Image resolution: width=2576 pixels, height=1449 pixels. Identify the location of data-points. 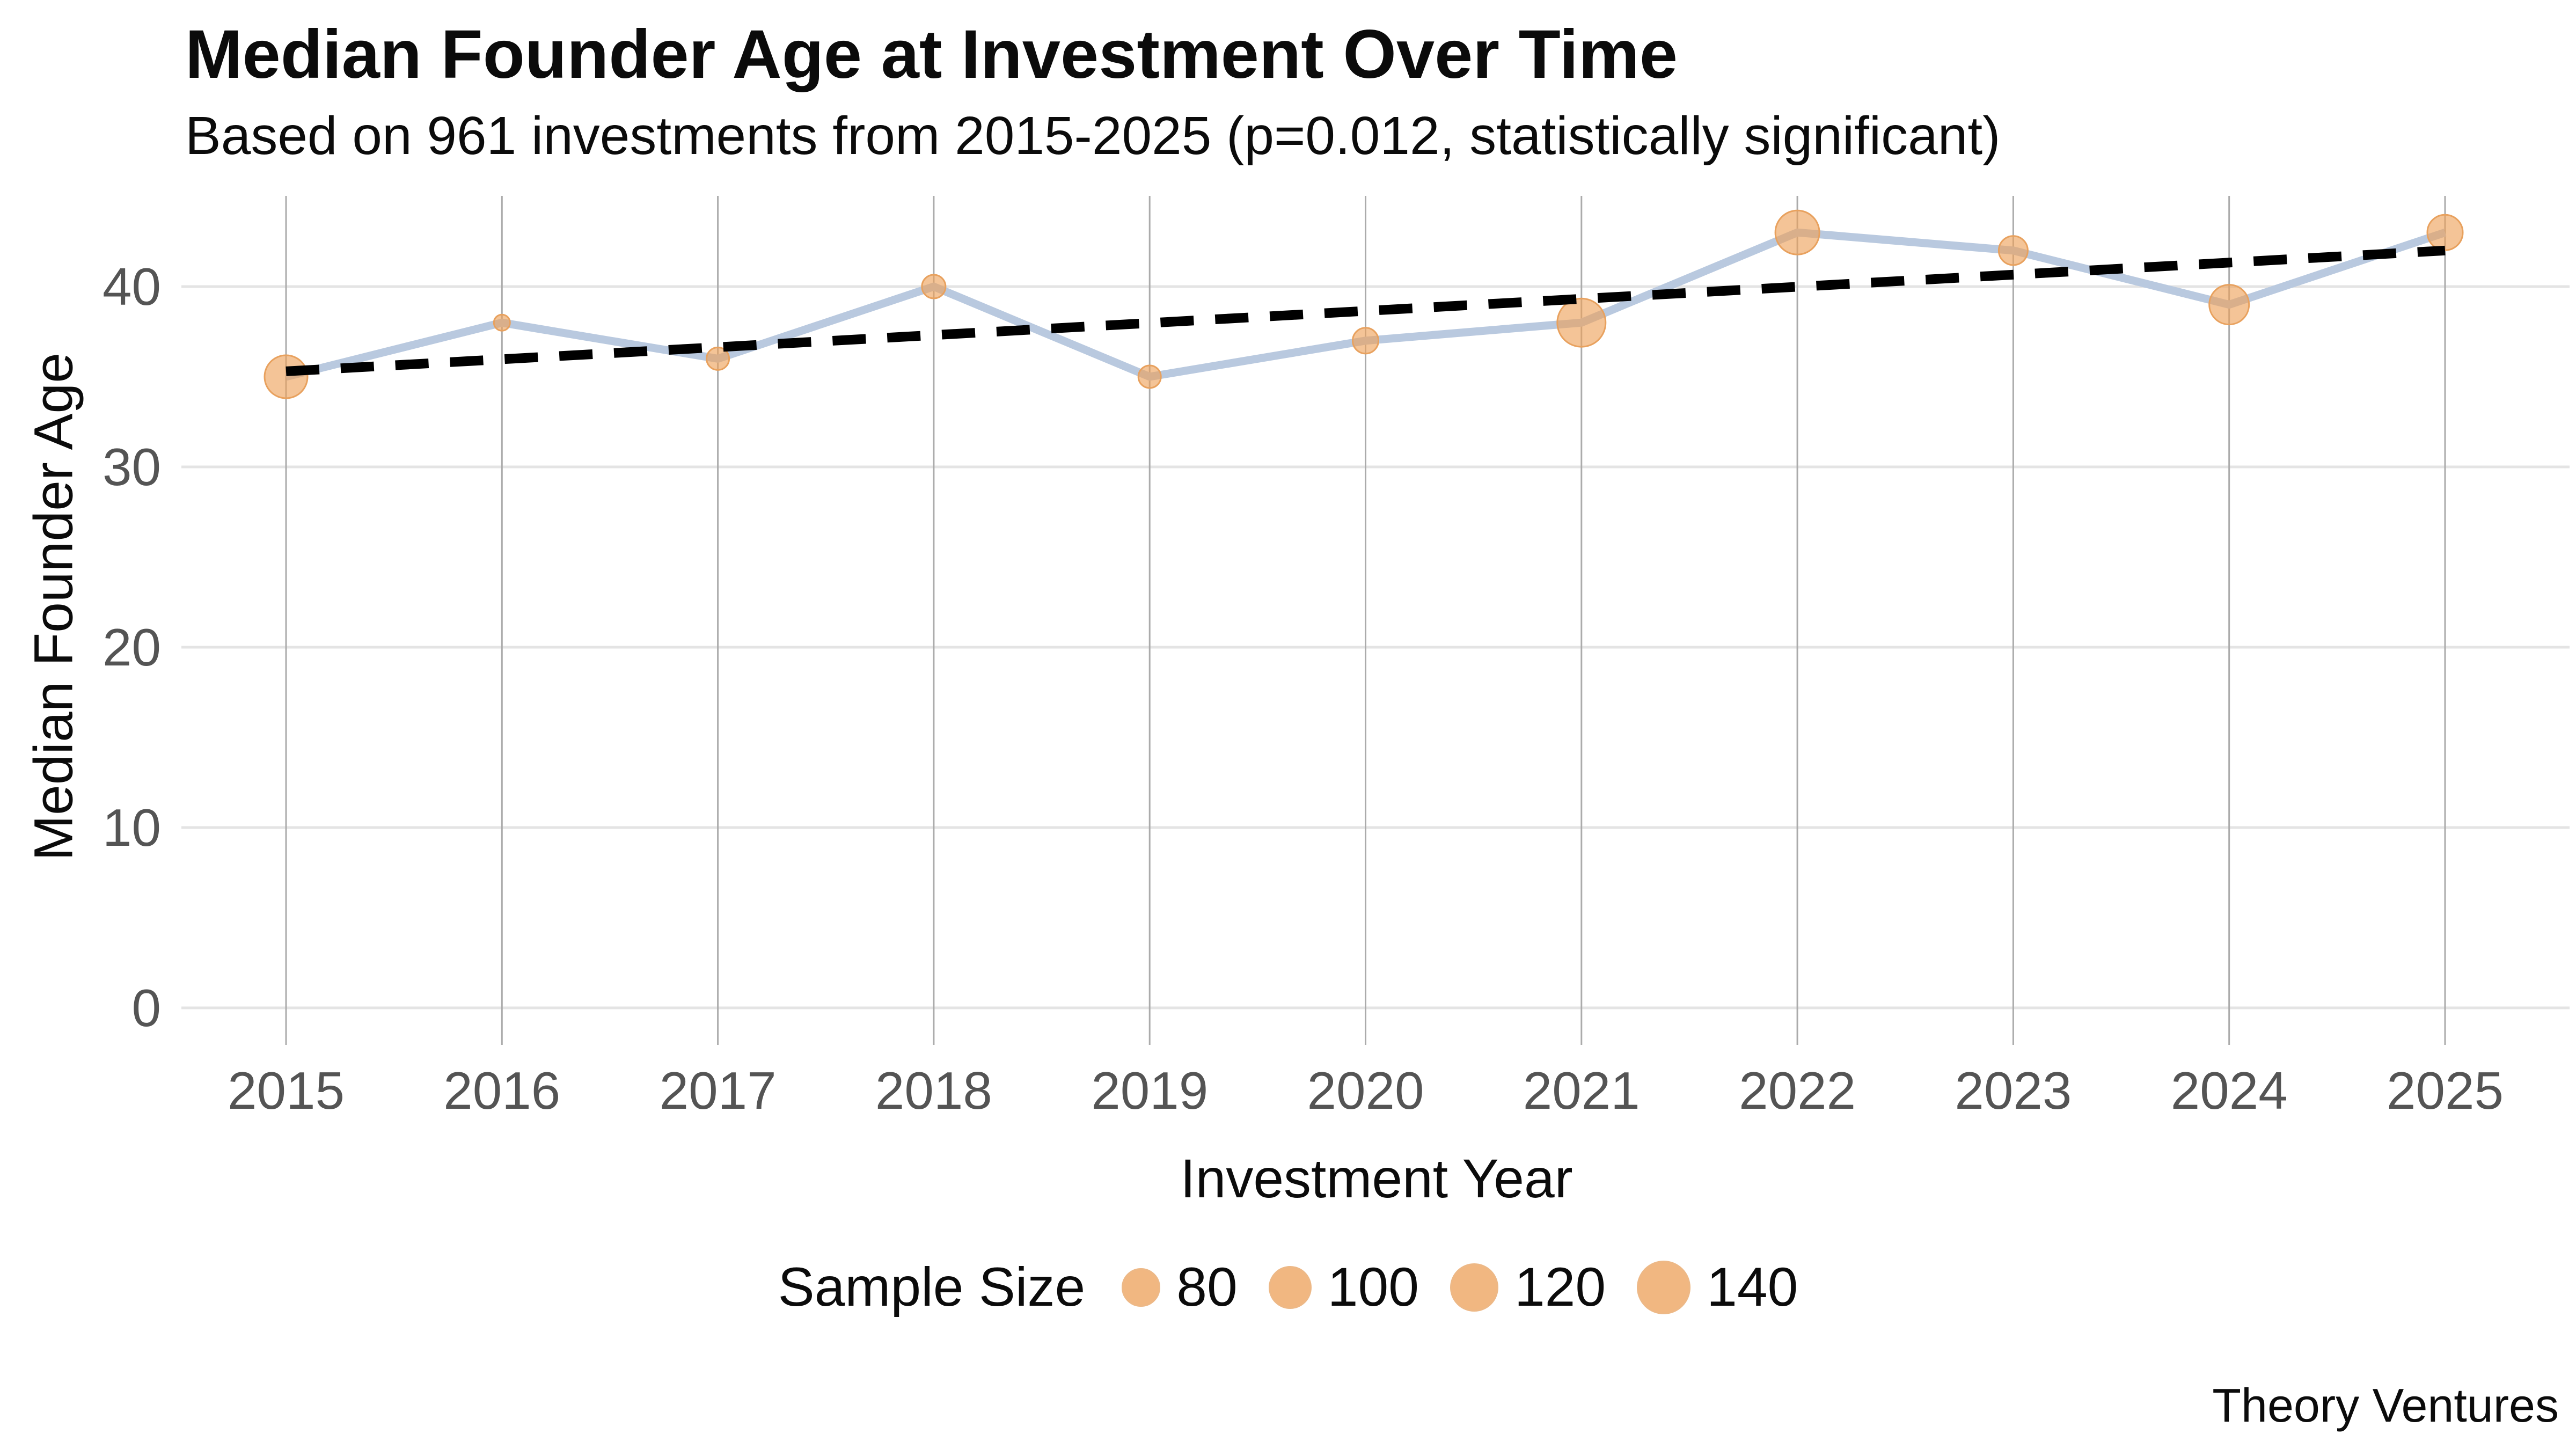
(1364, 304).